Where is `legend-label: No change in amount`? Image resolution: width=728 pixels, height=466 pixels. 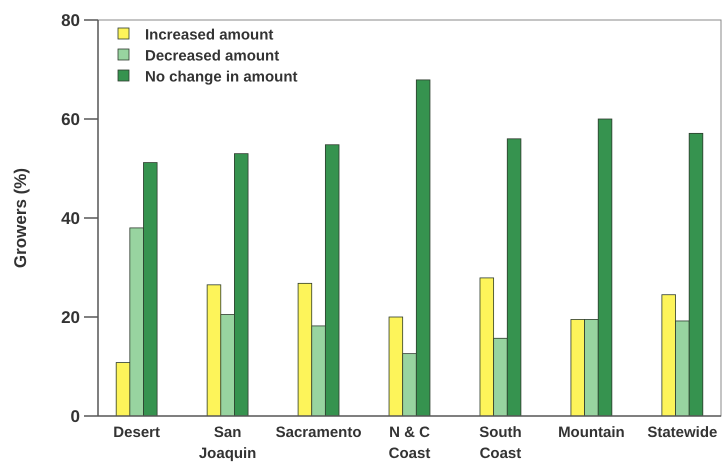
legend-label: No change in amount is located at coordinates (221, 77).